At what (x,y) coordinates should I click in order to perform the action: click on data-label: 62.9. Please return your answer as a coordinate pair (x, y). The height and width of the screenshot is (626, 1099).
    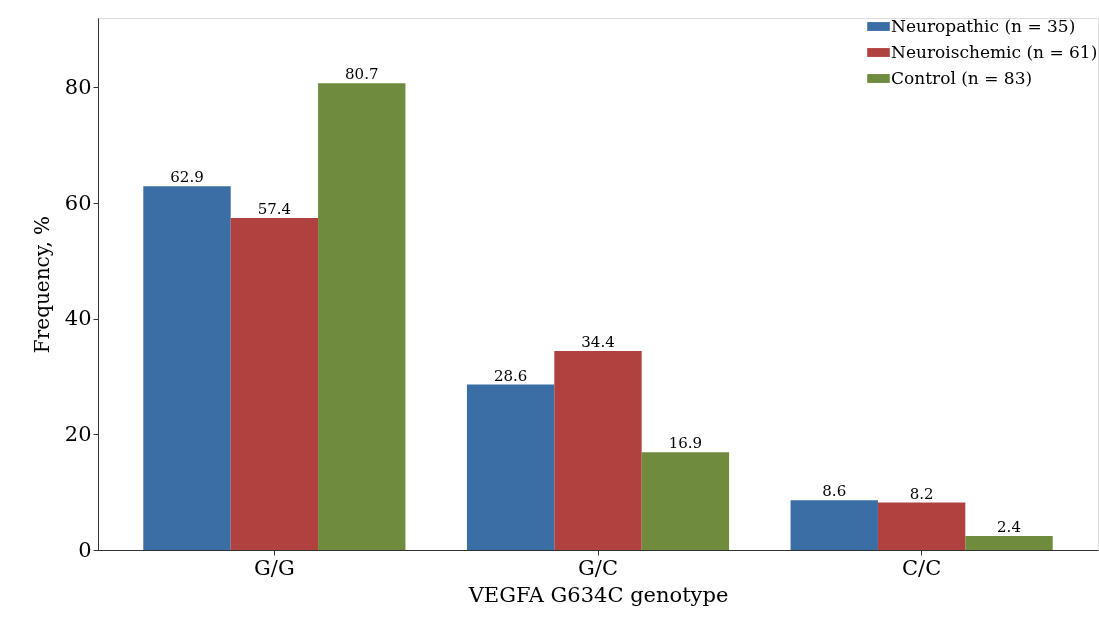
    Looking at the image, I should click on (187, 177).